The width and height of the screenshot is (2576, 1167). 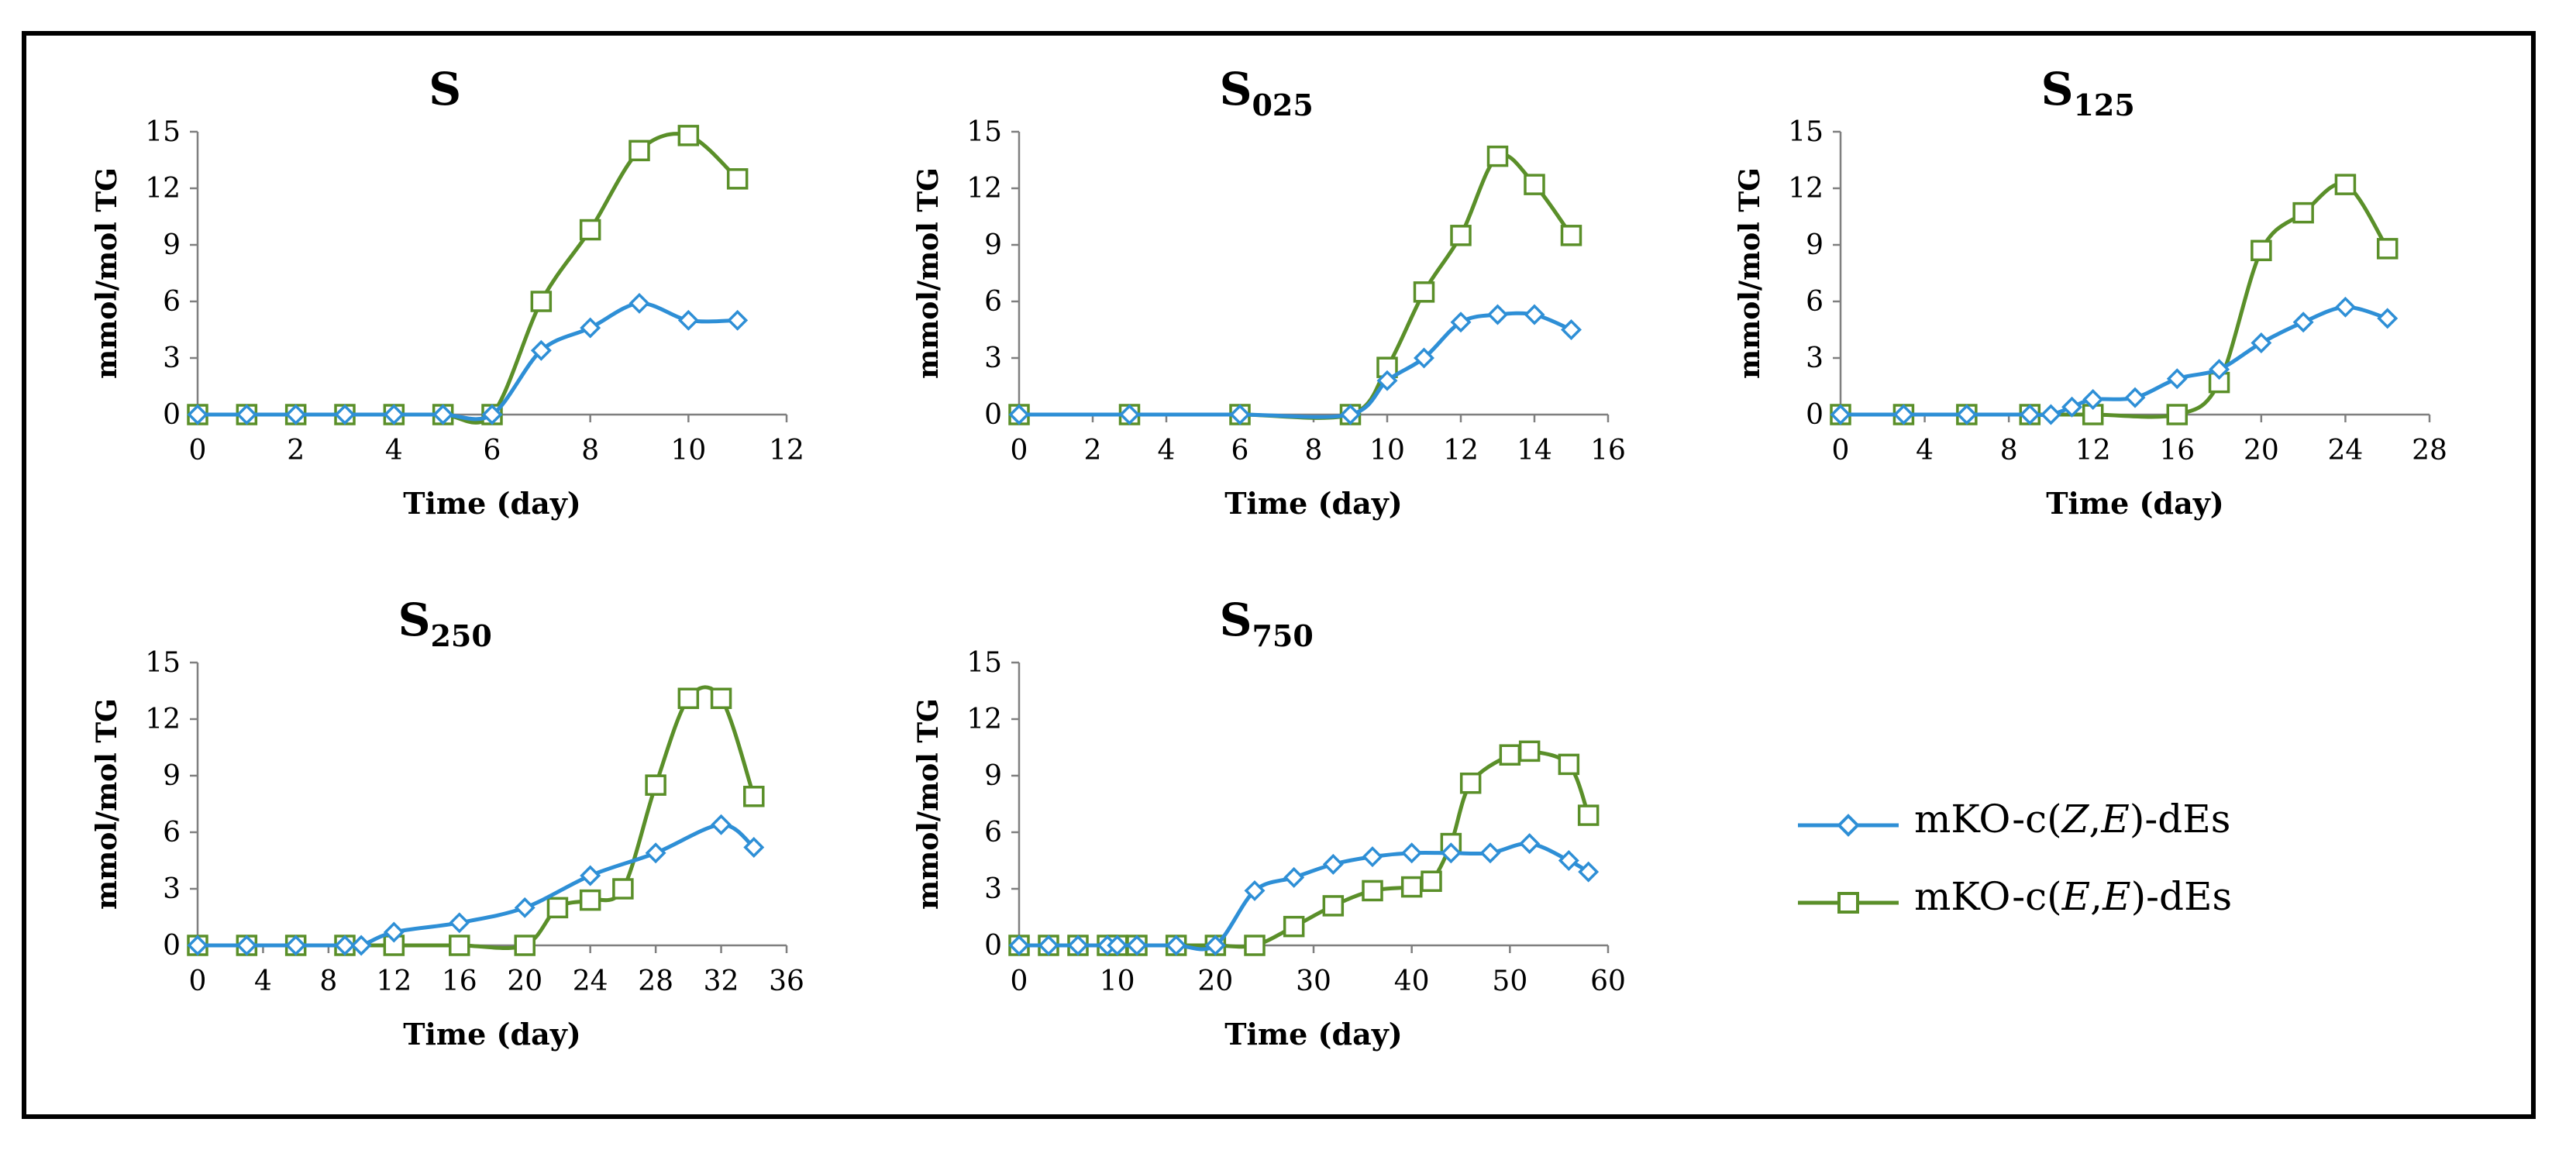 What do you see at coordinates (1848, 825) in the screenshot?
I see `legend-marker-diamond-icon` at bounding box center [1848, 825].